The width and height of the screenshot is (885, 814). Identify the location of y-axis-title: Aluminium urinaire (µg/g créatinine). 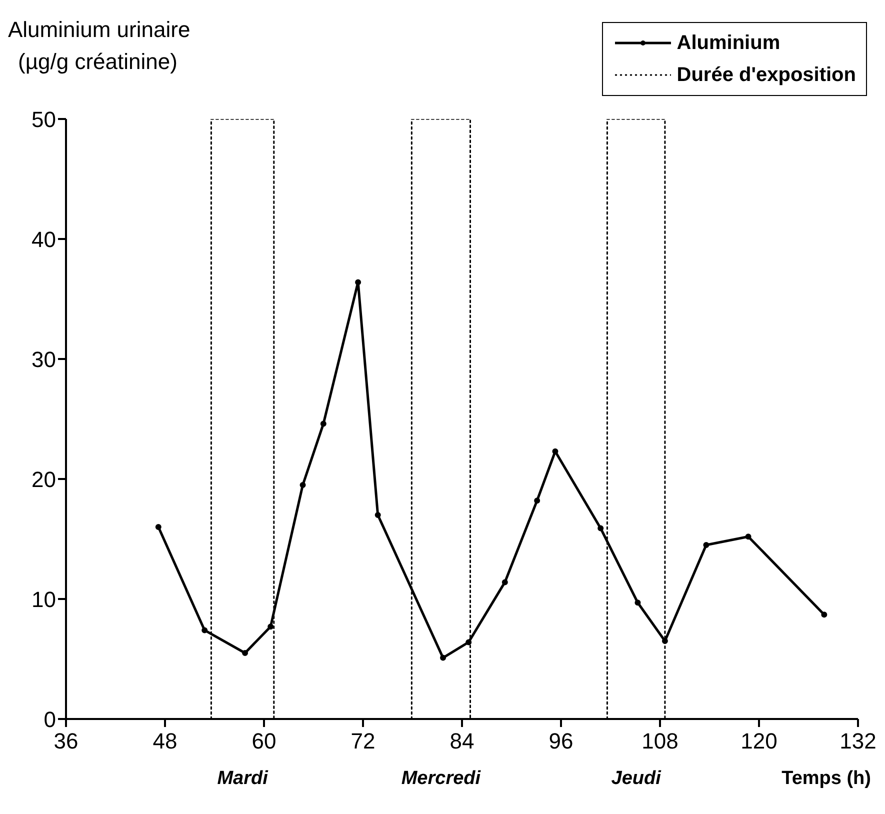
(99, 46).